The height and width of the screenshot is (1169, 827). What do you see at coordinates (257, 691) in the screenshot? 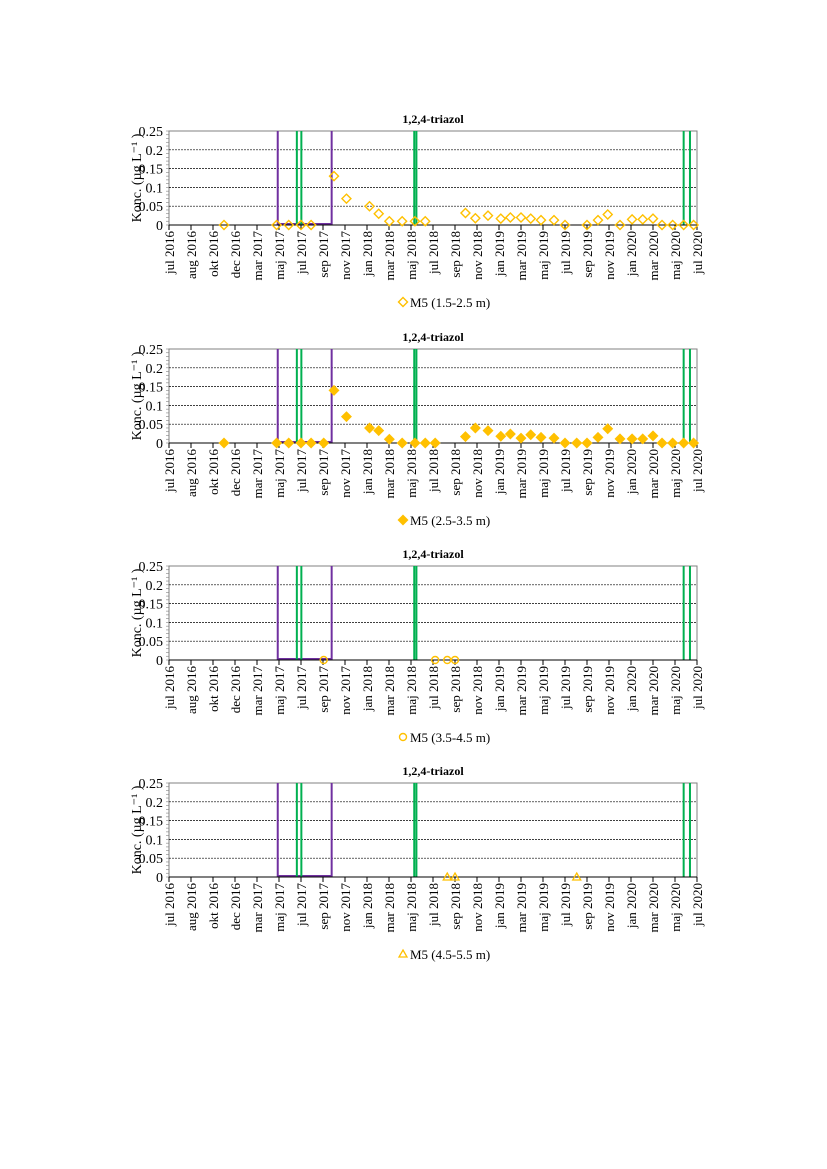
I see `x-tick-label: mar 2017` at bounding box center [257, 691].